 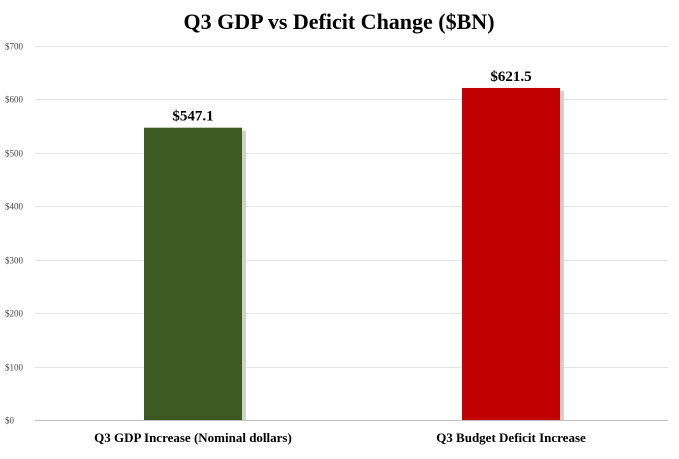 I want to click on y-tick-label: $100, so click(x=14, y=368).